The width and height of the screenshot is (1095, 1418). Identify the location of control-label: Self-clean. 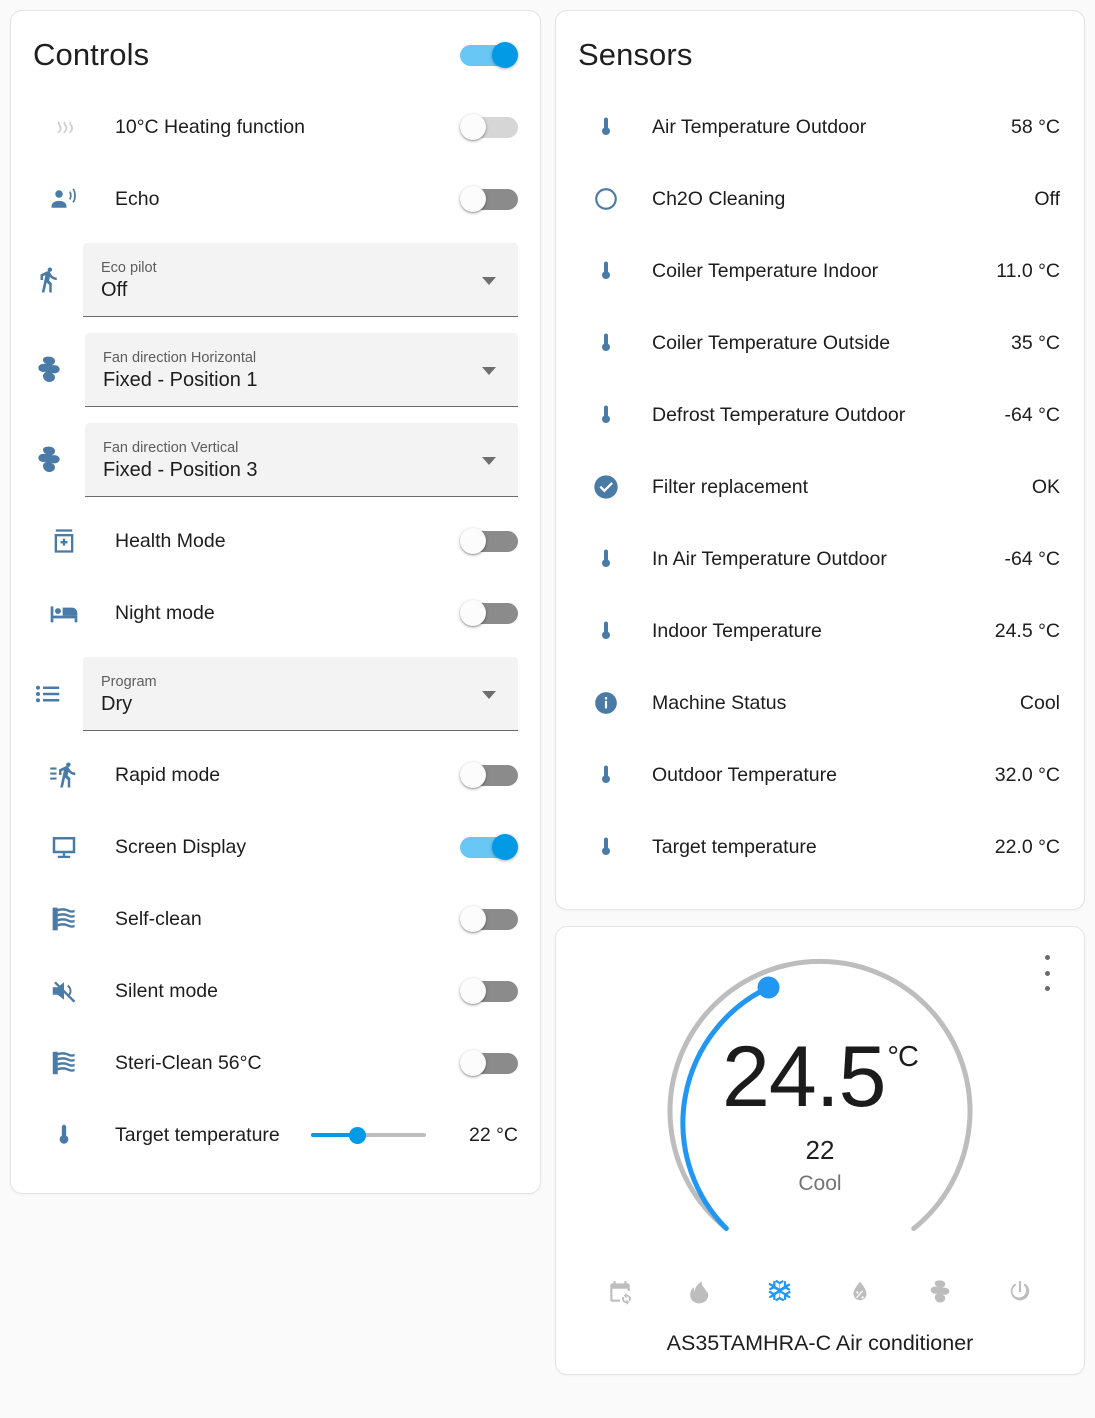
(158, 918).